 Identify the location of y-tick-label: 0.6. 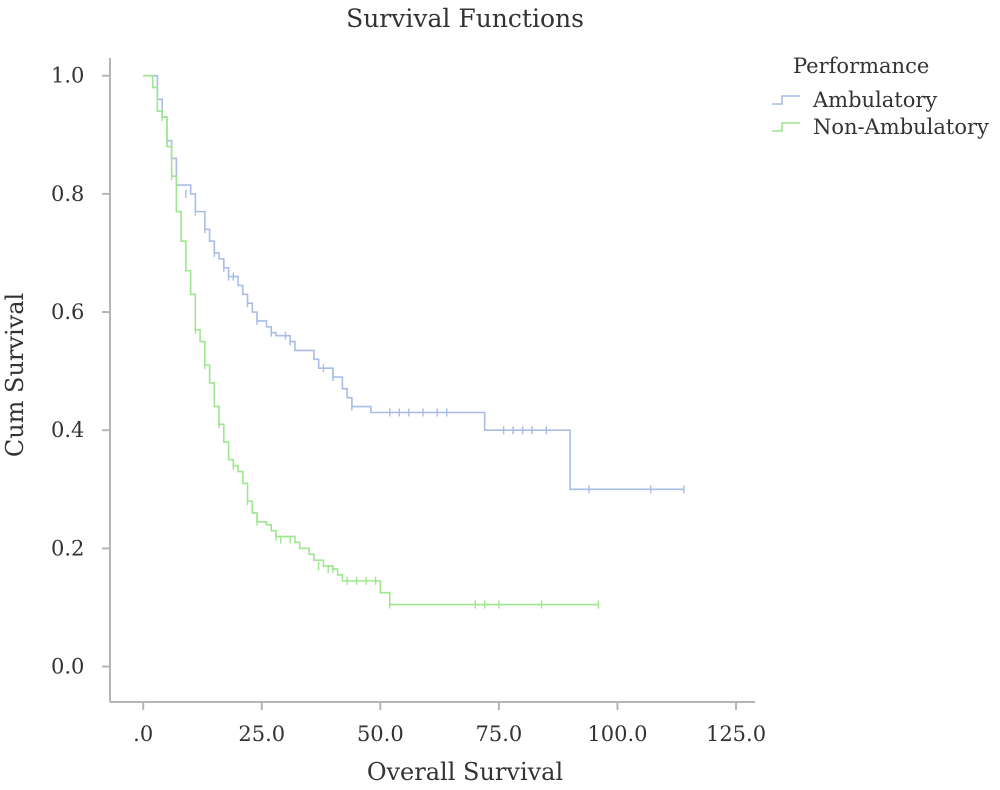
(67, 312).